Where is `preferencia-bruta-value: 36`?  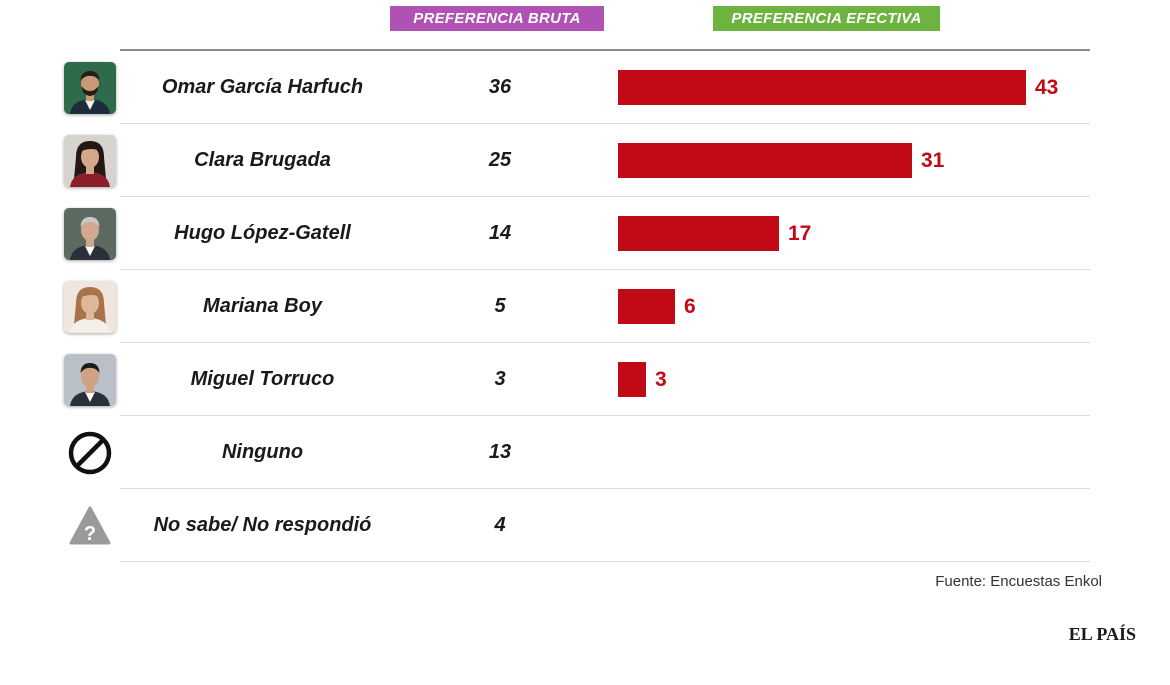 preferencia-bruta-value: 36 is located at coordinates (500, 87).